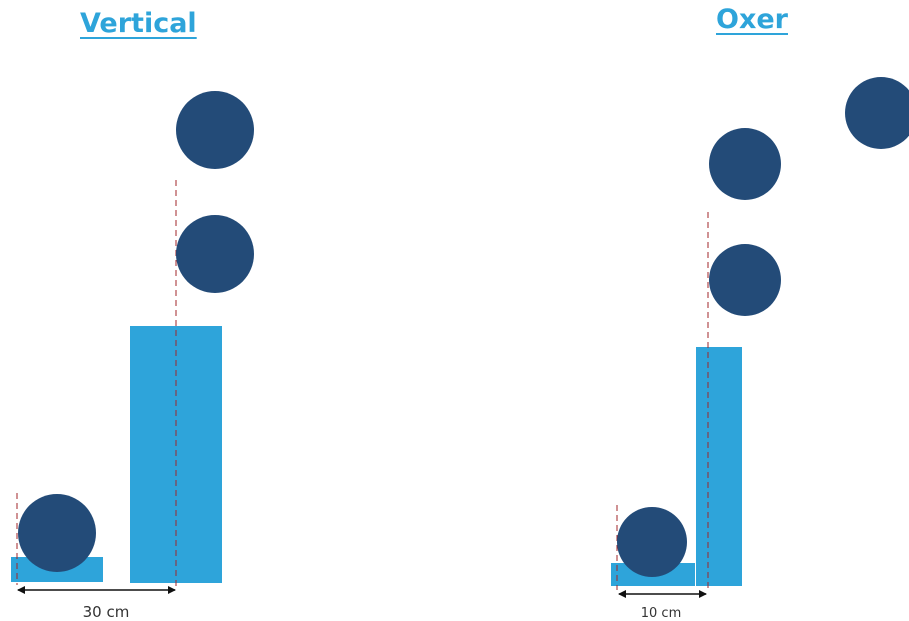 The height and width of the screenshot is (621, 909). What do you see at coordinates (215, 254) in the screenshot?
I see `vertical-lower-ball` at bounding box center [215, 254].